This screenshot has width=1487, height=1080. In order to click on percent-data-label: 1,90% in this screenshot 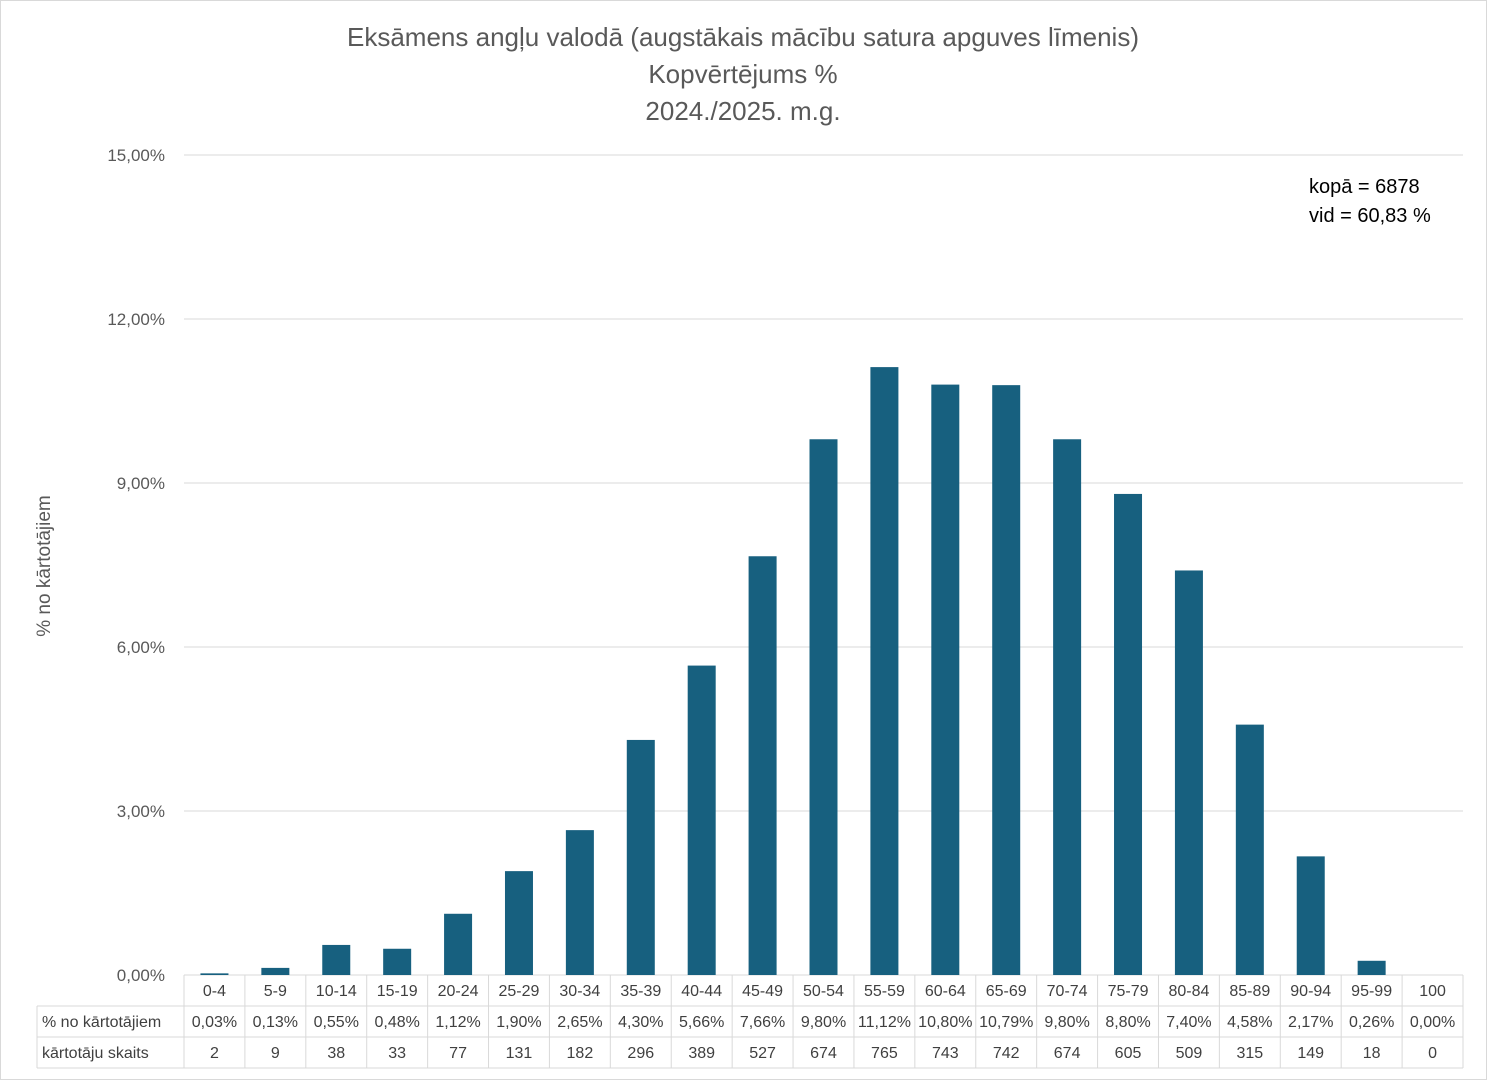, I will do `click(518, 1022)`.